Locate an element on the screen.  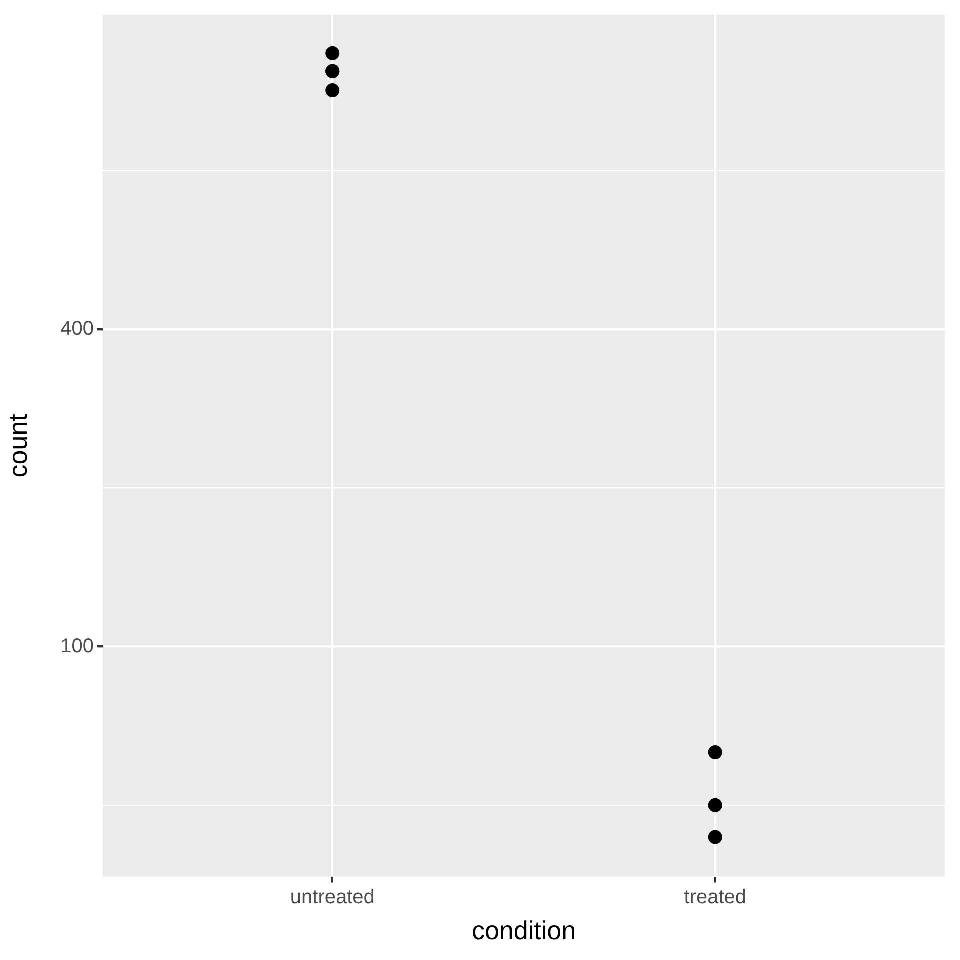
y-tick-label: 100 is located at coordinates (77, 646).